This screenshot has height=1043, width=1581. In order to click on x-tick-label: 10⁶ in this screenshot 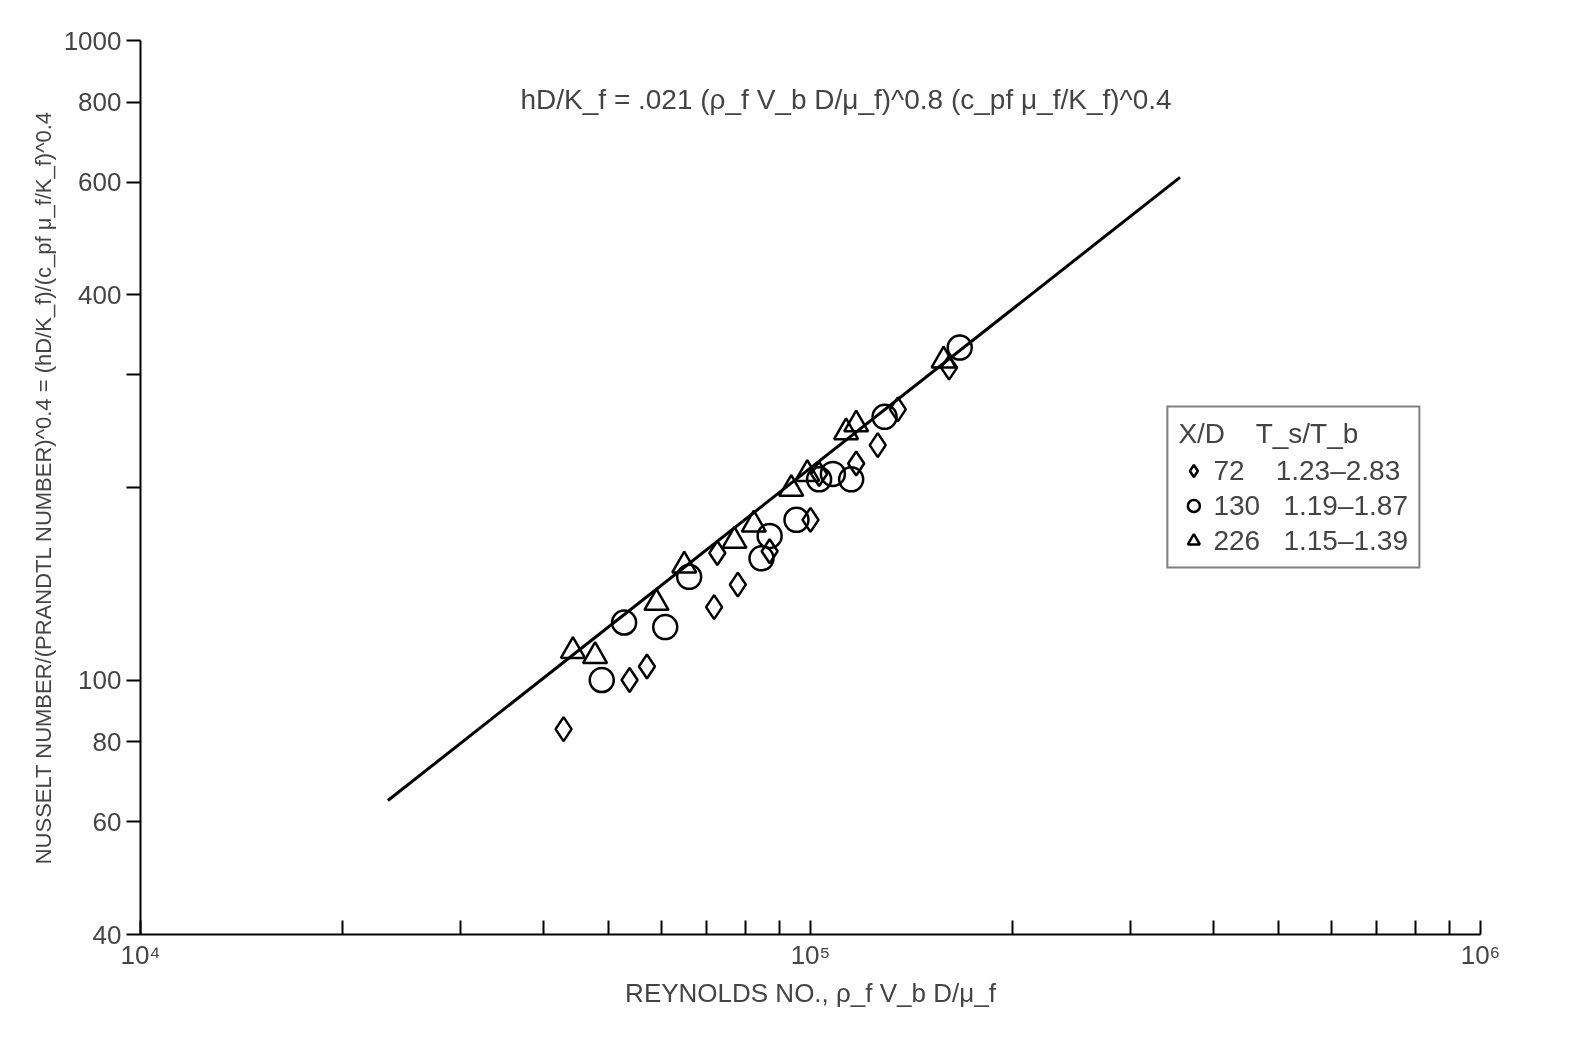, I will do `click(1480, 954)`.